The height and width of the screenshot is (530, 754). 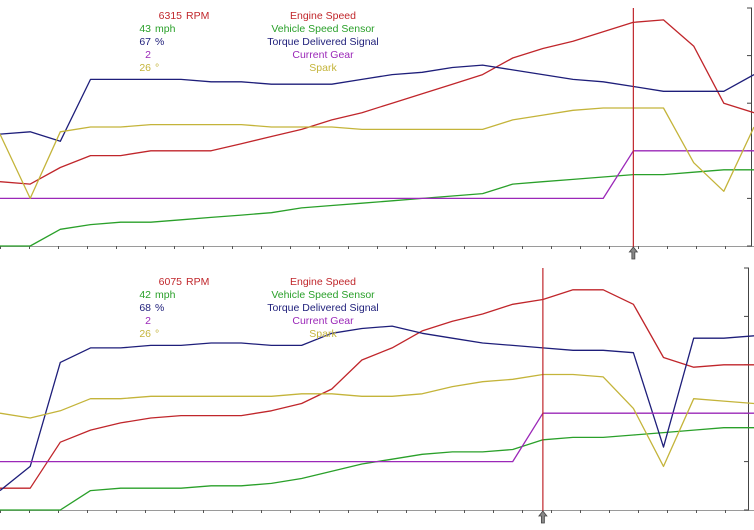 What do you see at coordinates (145, 29) in the screenshot?
I see `readout-value: 43` at bounding box center [145, 29].